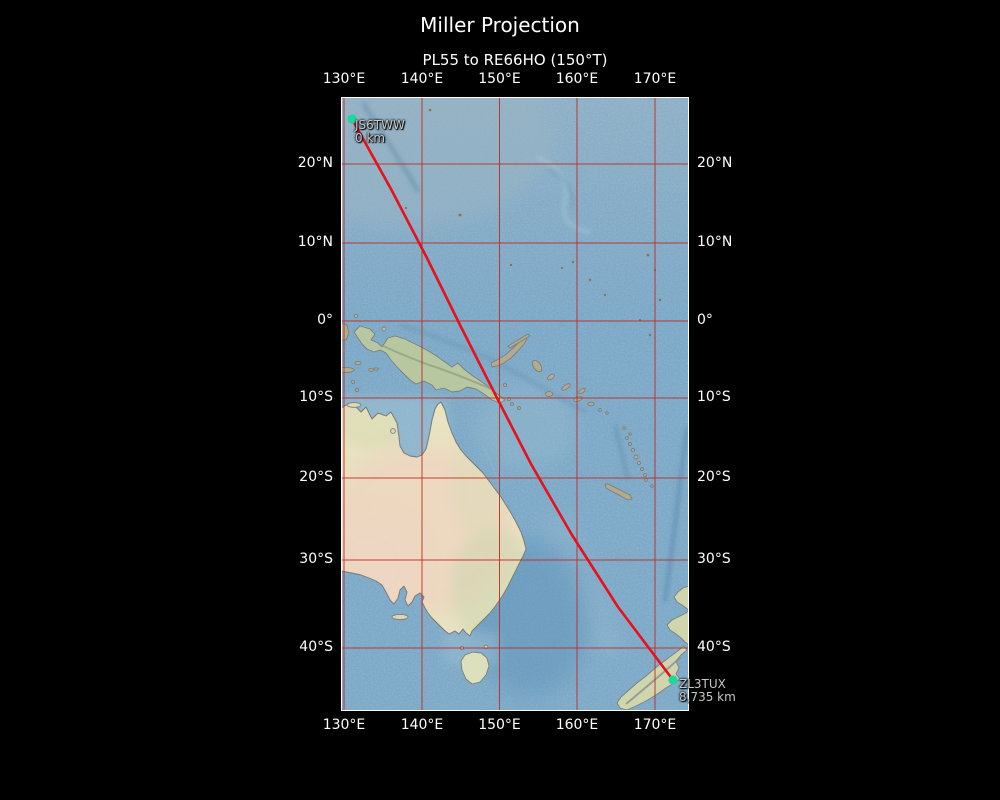 This screenshot has width=1000, height=800. What do you see at coordinates (344, 79) in the screenshot?
I see `lon-tick-label-top: 130°E` at bounding box center [344, 79].